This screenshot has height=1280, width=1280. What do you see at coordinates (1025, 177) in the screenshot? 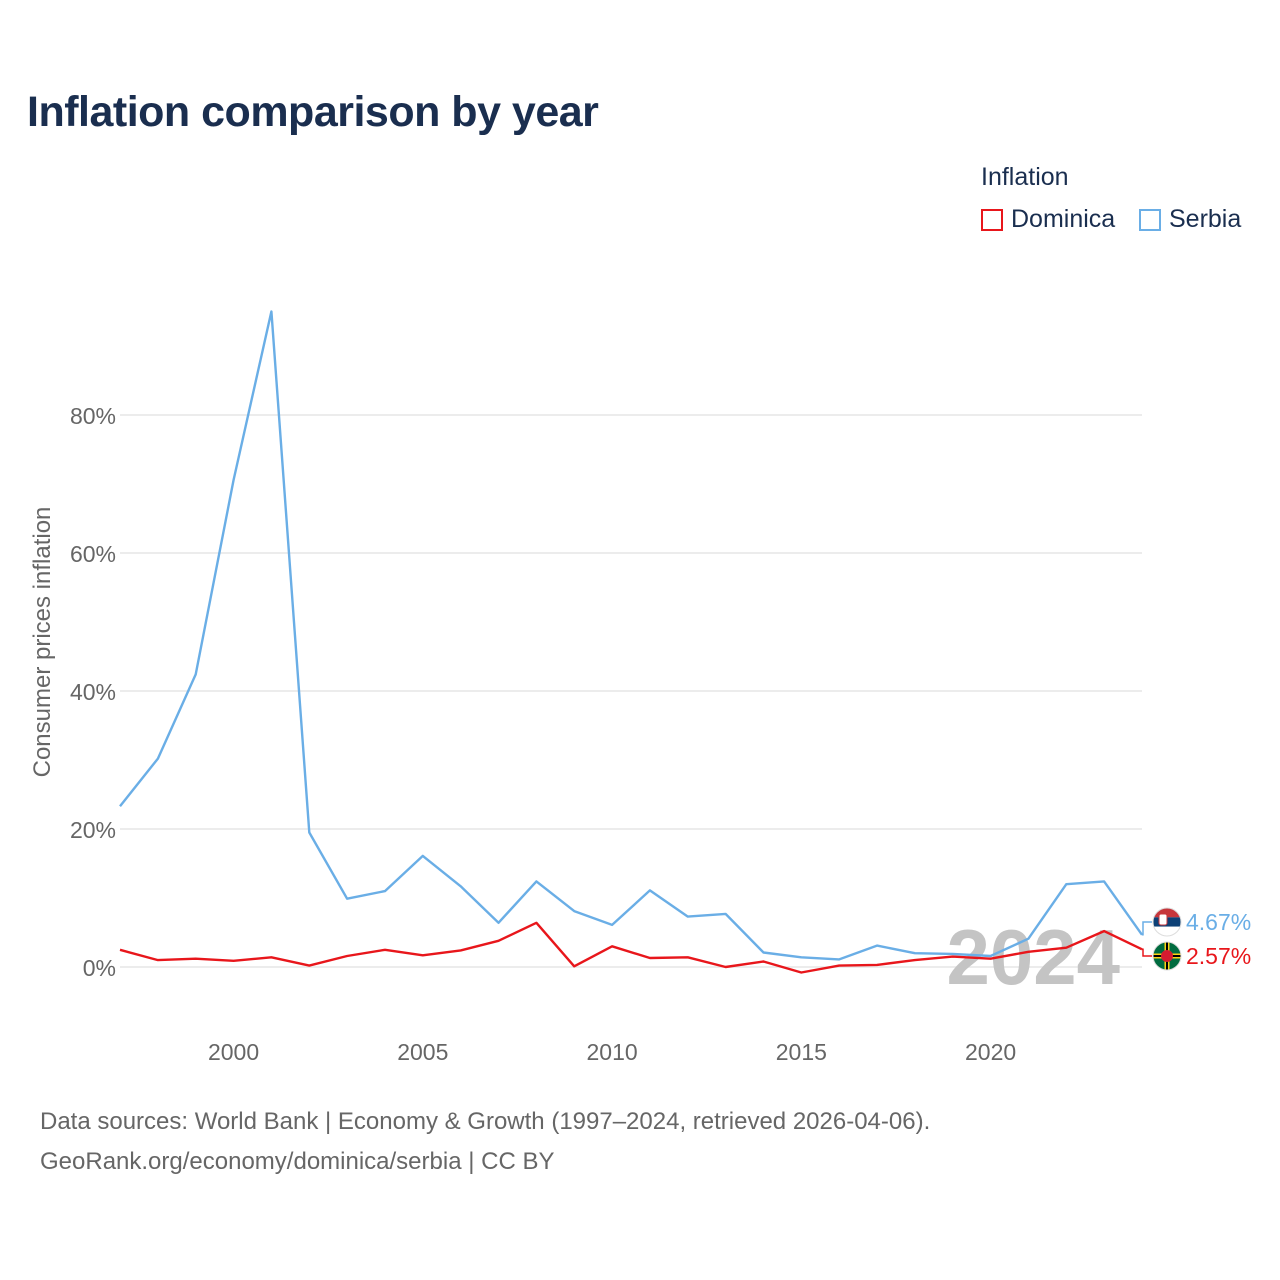
I see `legend-title: Inflation` at bounding box center [1025, 177].